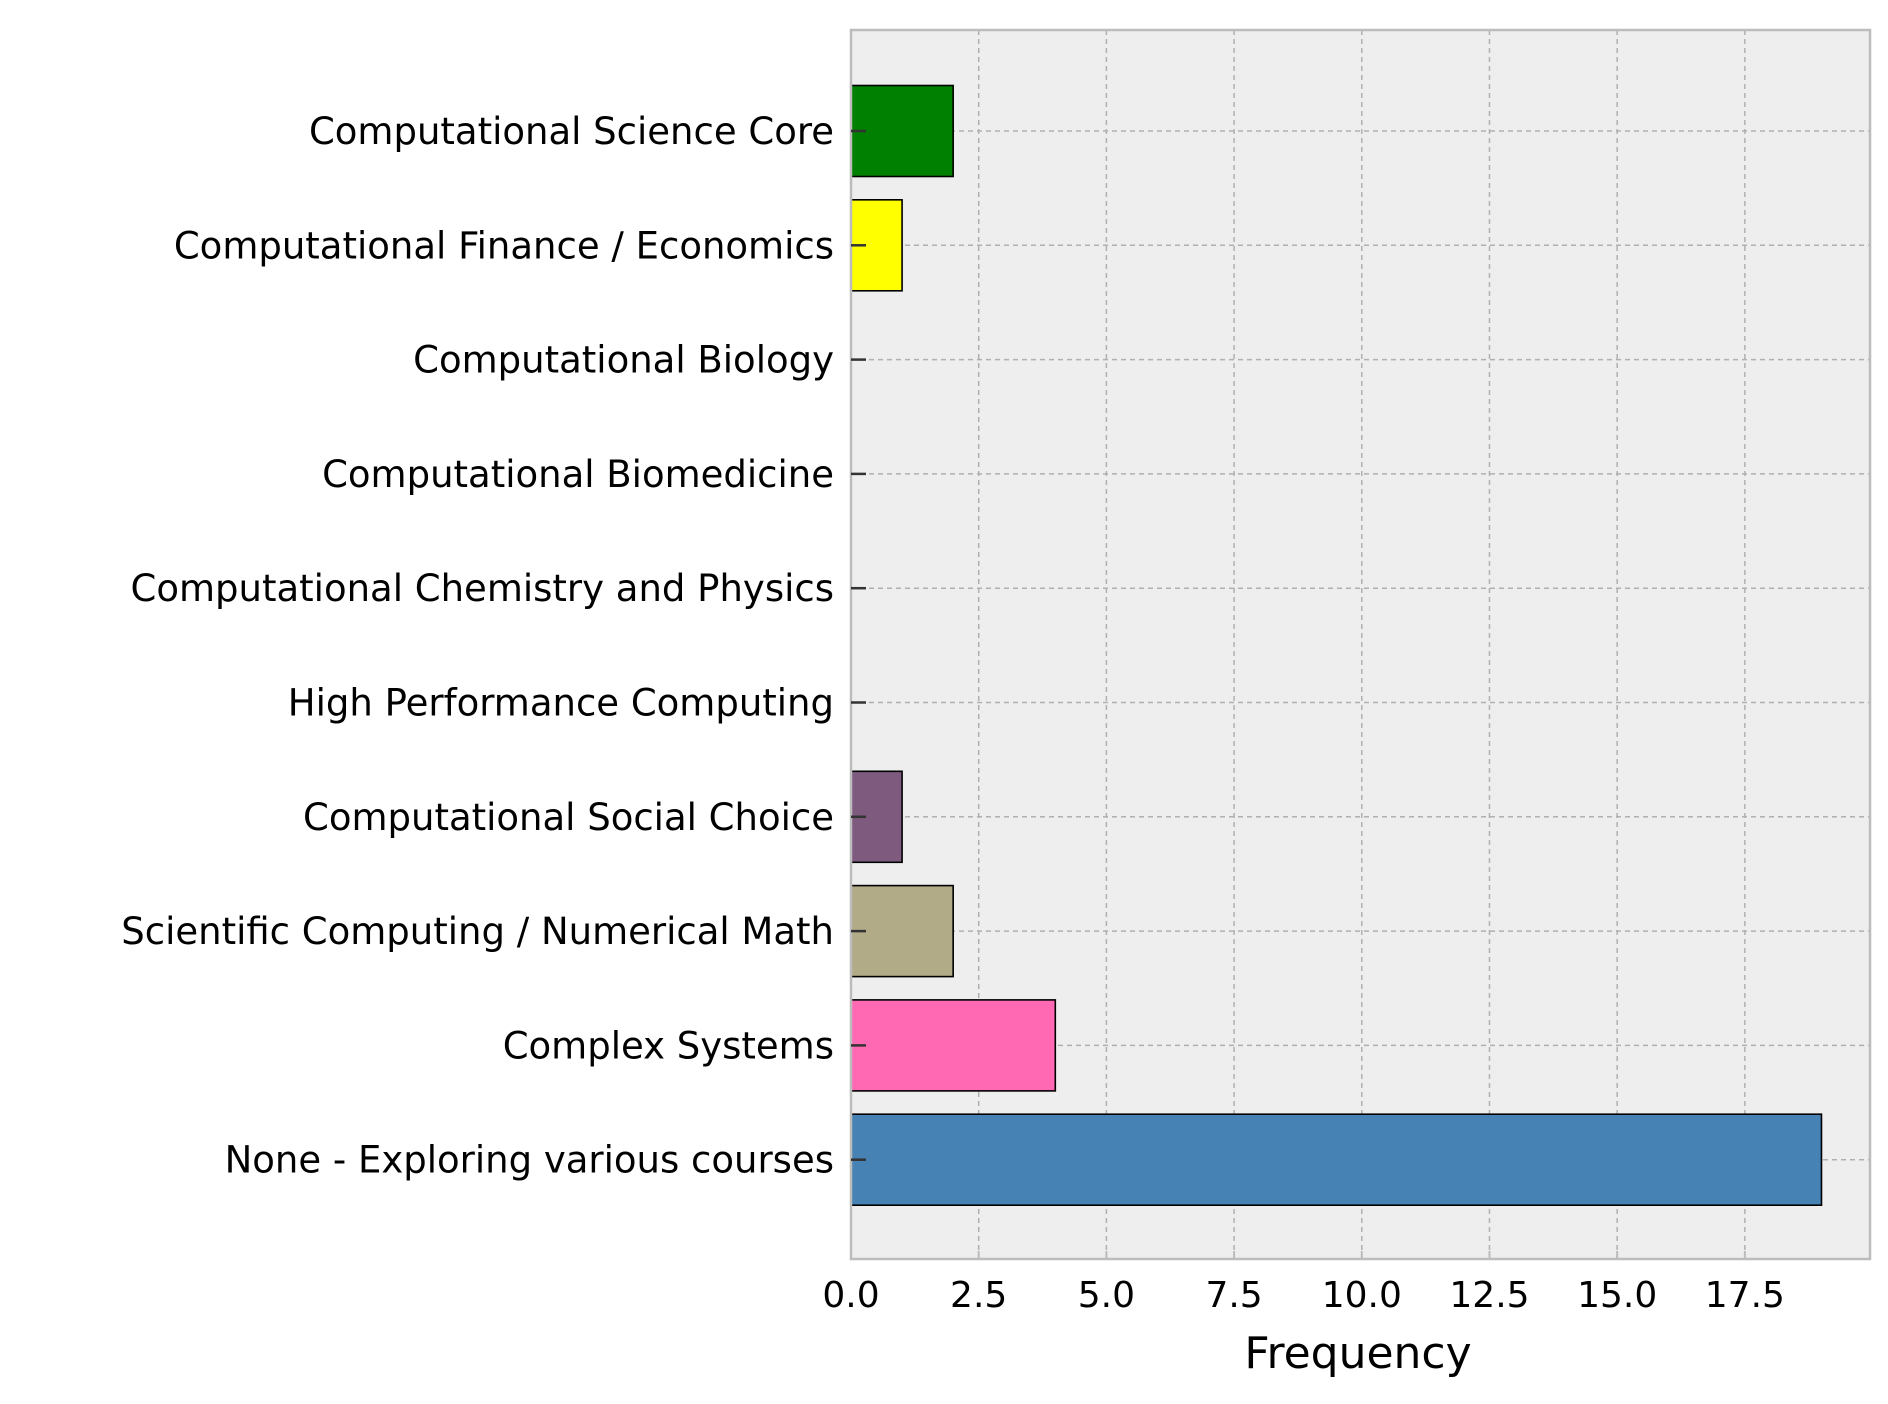  What do you see at coordinates (477, 931) in the screenshot?
I see `y-tick-label: Scientific Computing / Numerical Math` at bounding box center [477, 931].